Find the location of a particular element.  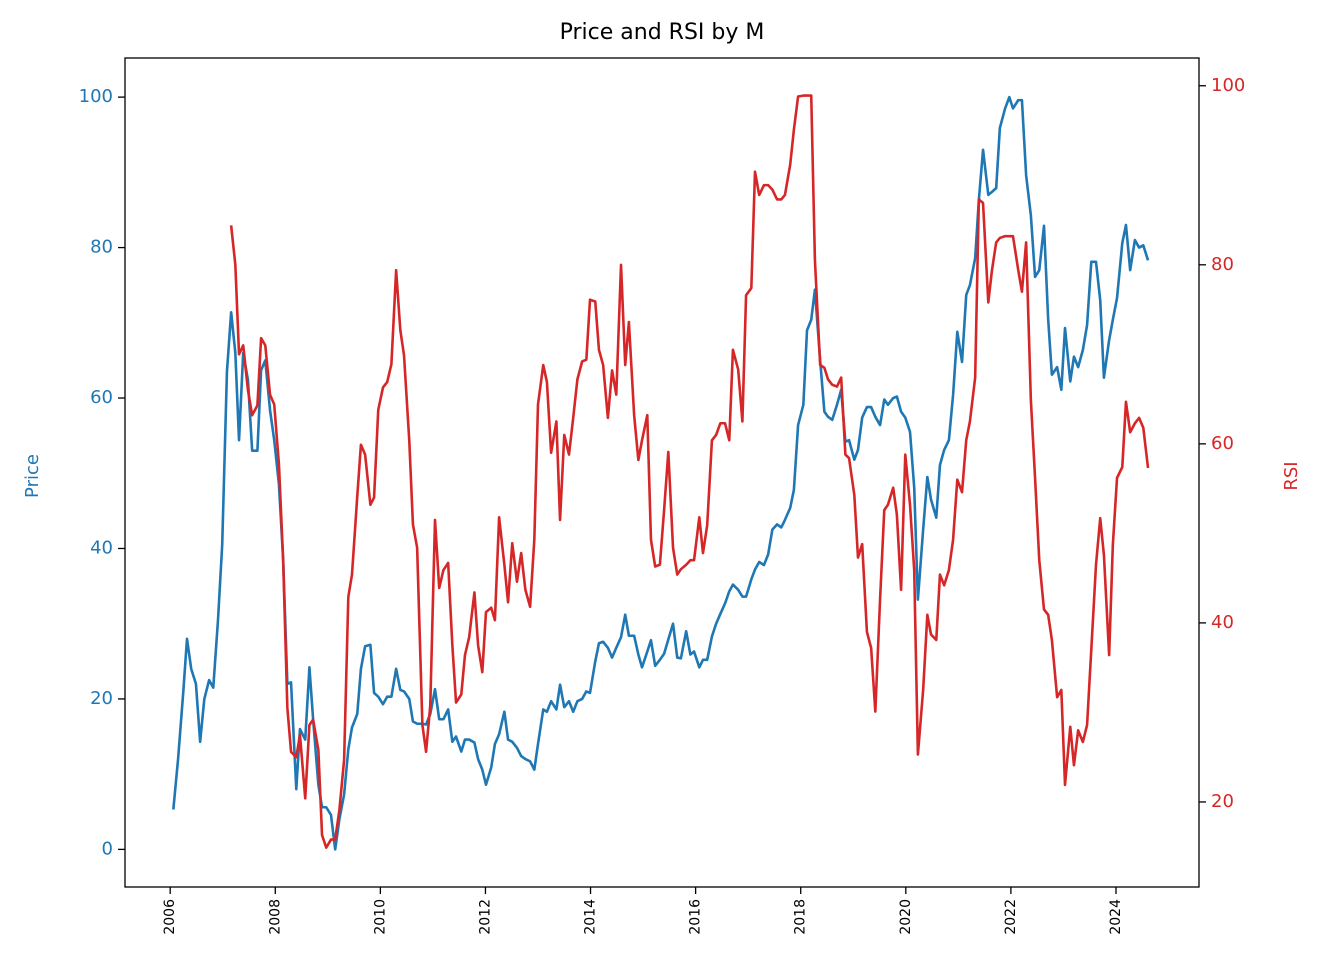

x-tick-label: 2020 is located at coordinates (906, 917).